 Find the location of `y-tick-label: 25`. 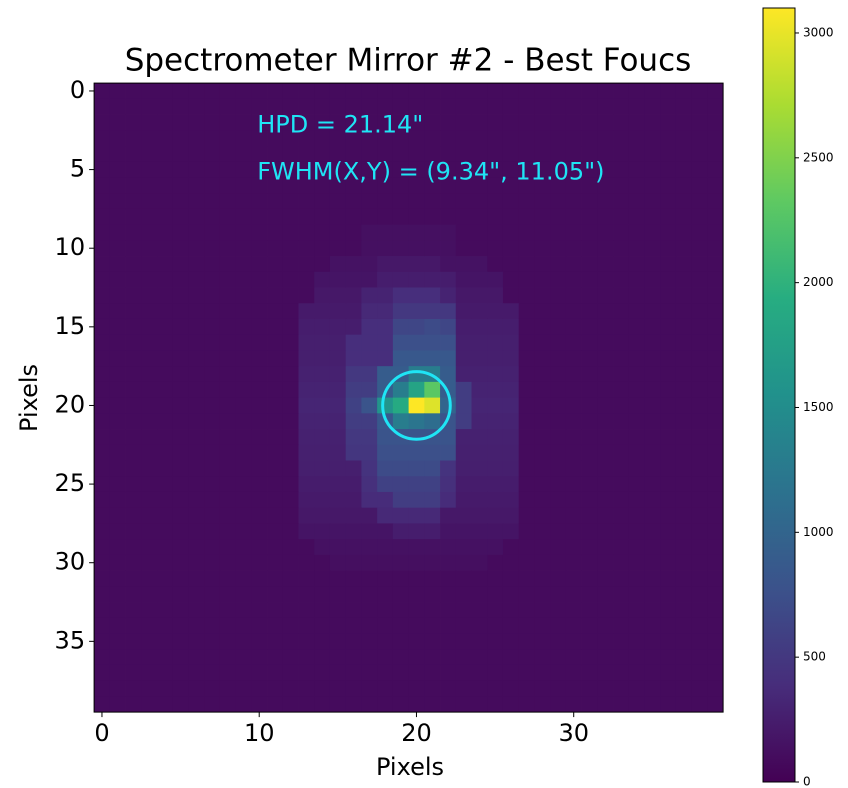

y-tick-label: 25 is located at coordinates (70, 483).